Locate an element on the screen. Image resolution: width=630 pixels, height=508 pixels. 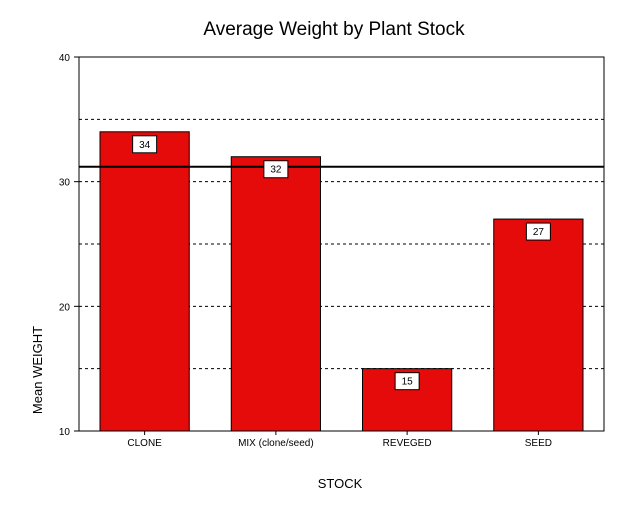
bar-seed is located at coordinates (538, 325).